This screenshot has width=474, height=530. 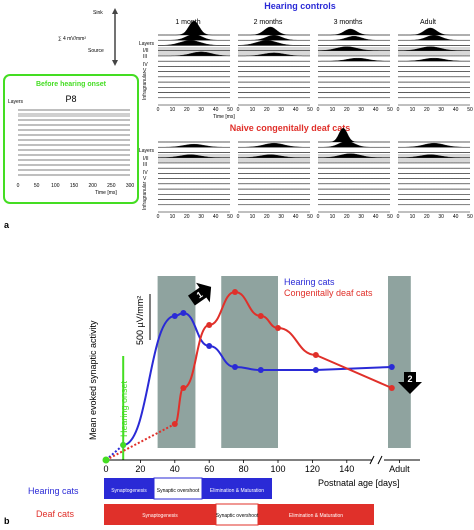 What do you see at coordinates (178, 491) in the screenshot?
I see `hearing-overshoot-text: Synaptic overshoot` at bounding box center [178, 491].